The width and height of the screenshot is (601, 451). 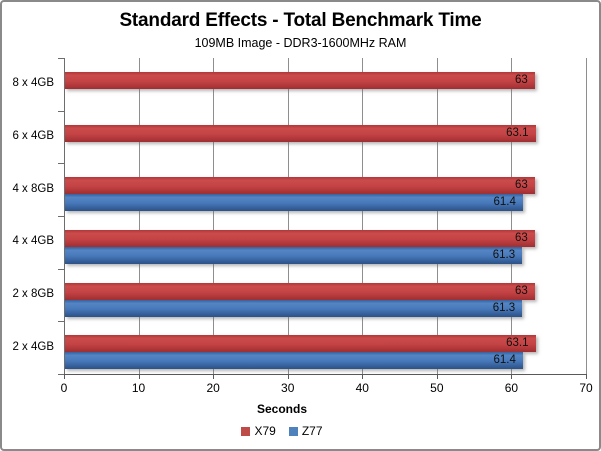 I want to click on category-label: 2 x 8GB, so click(x=33, y=294).